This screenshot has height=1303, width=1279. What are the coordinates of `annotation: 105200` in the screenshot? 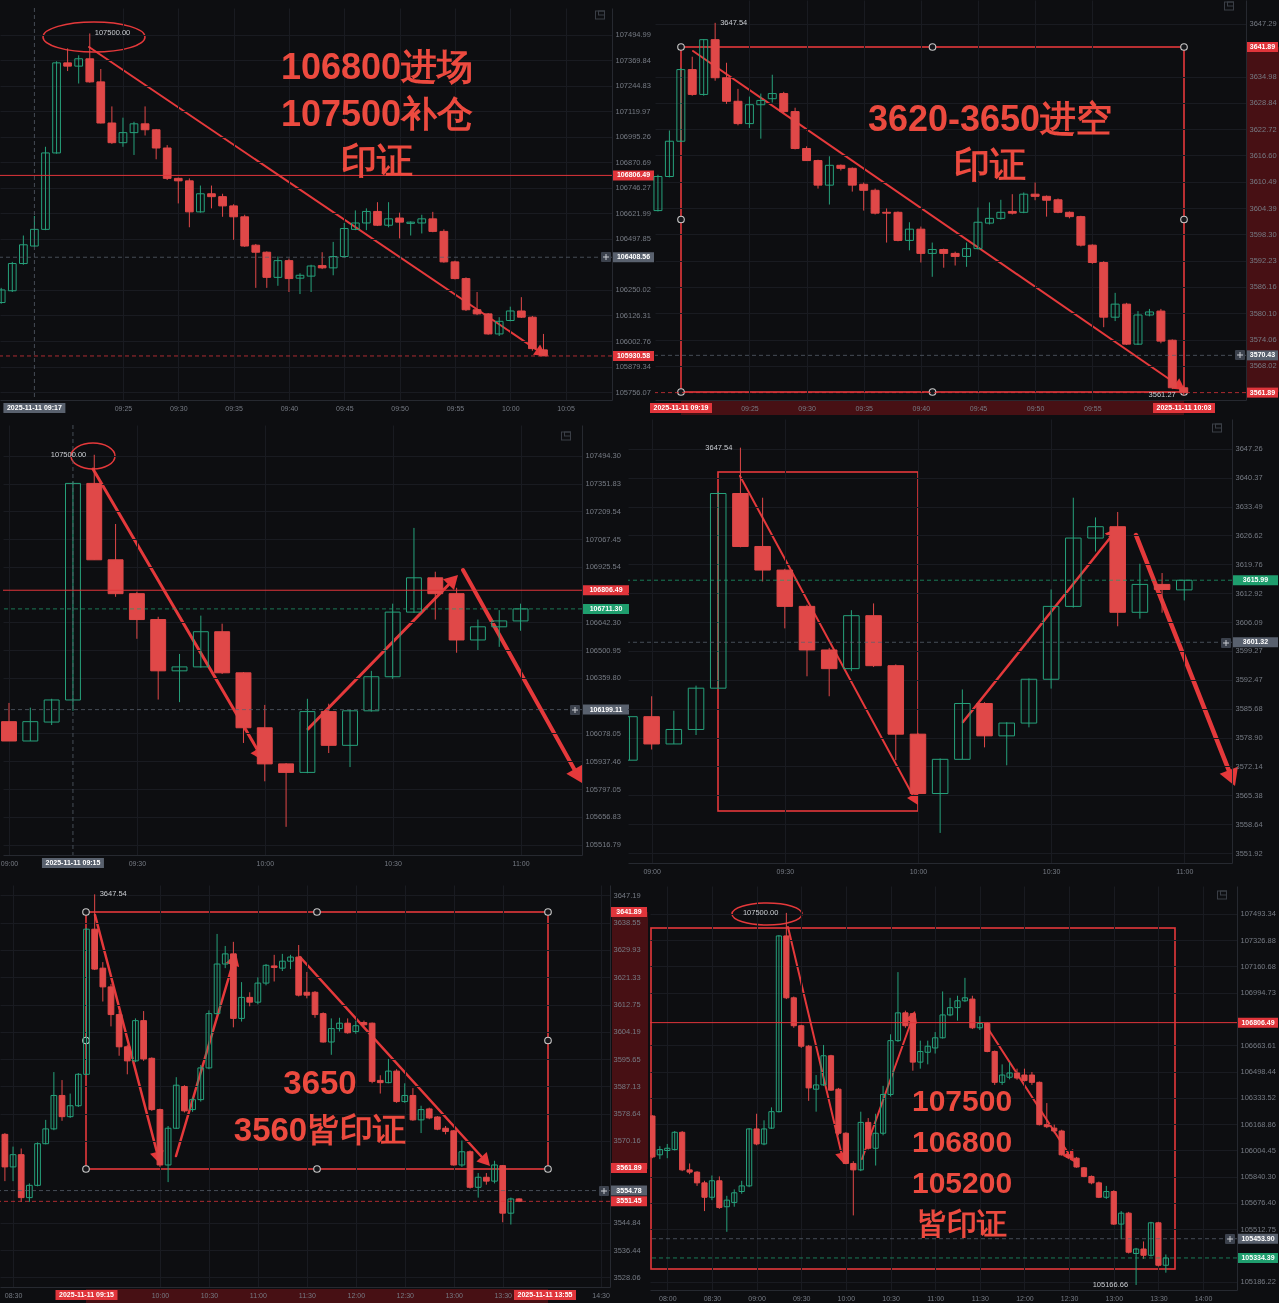 It's located at (962, 1182).